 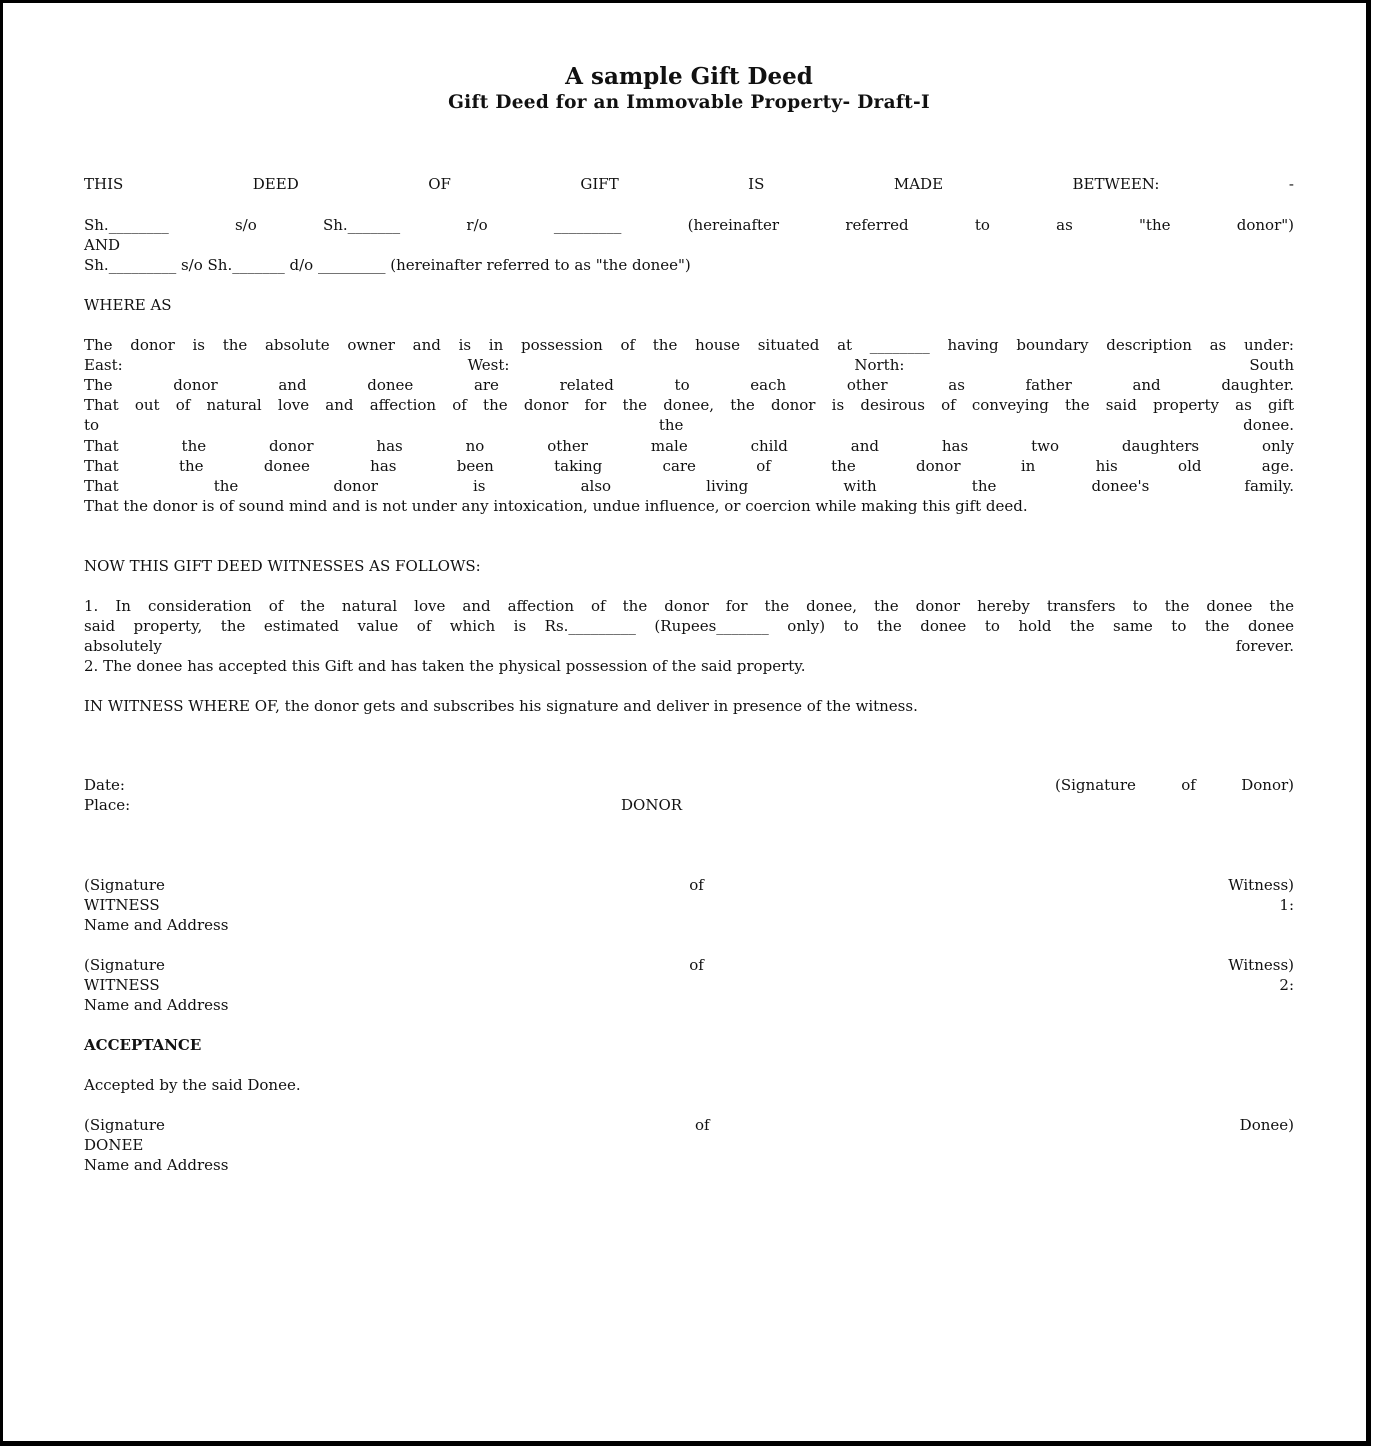 I want to click on parties-intro: THIS DEED OF GIFT IS MADE BETWEEN: -, so click(x=689, y=184).